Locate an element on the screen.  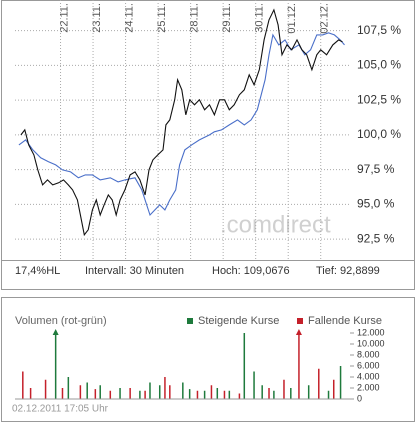
y-tick-label: 0 is located at coordinates (359, 398).